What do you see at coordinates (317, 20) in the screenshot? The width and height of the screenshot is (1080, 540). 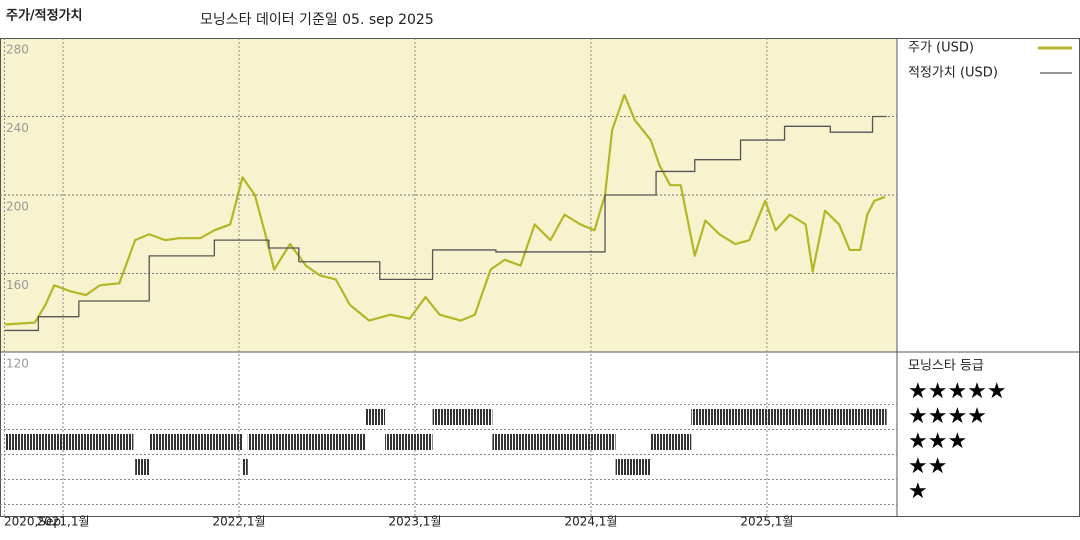 I see `chart-subtitle: 모닝스타 데이터 기준일 05. sep 2025` at bounding box center [317, 20].